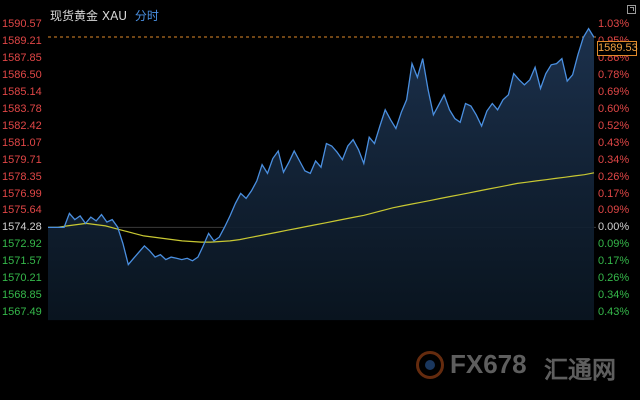  Describe the element at coordinates (22, 312) in the screenshot. I see `price-tick-label: 1567.49` at that location.